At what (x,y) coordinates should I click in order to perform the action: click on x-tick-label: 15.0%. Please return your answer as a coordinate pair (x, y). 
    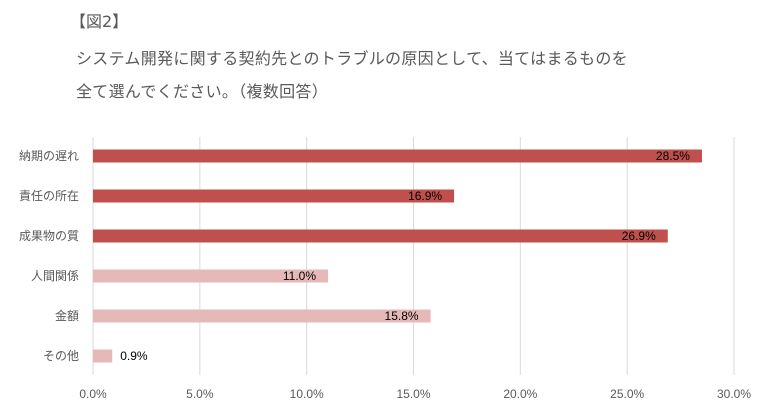
    Looking at the image, I should click on (413, 394).